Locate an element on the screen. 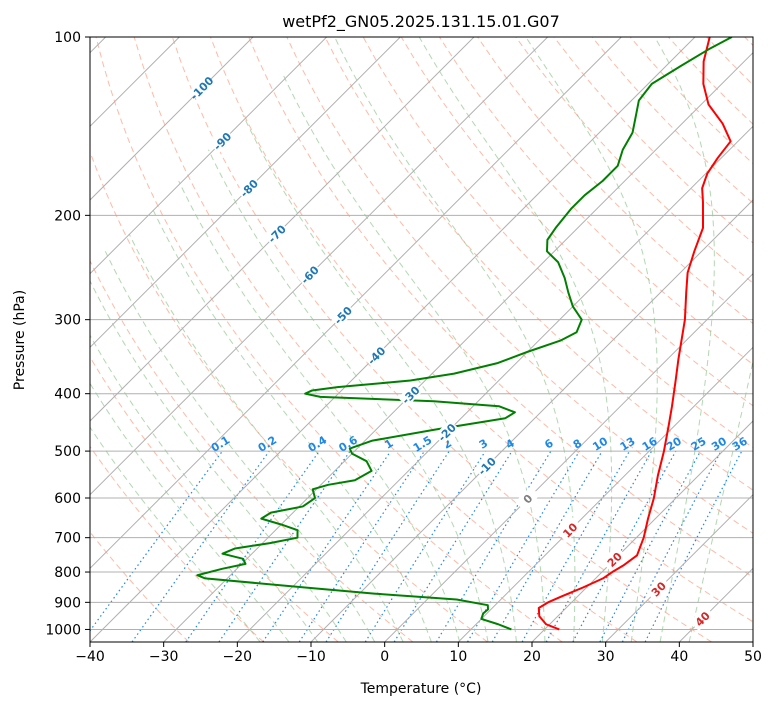 The image size is (775, 708). y-tick-label: 700 is located at coordinates (67, 539).